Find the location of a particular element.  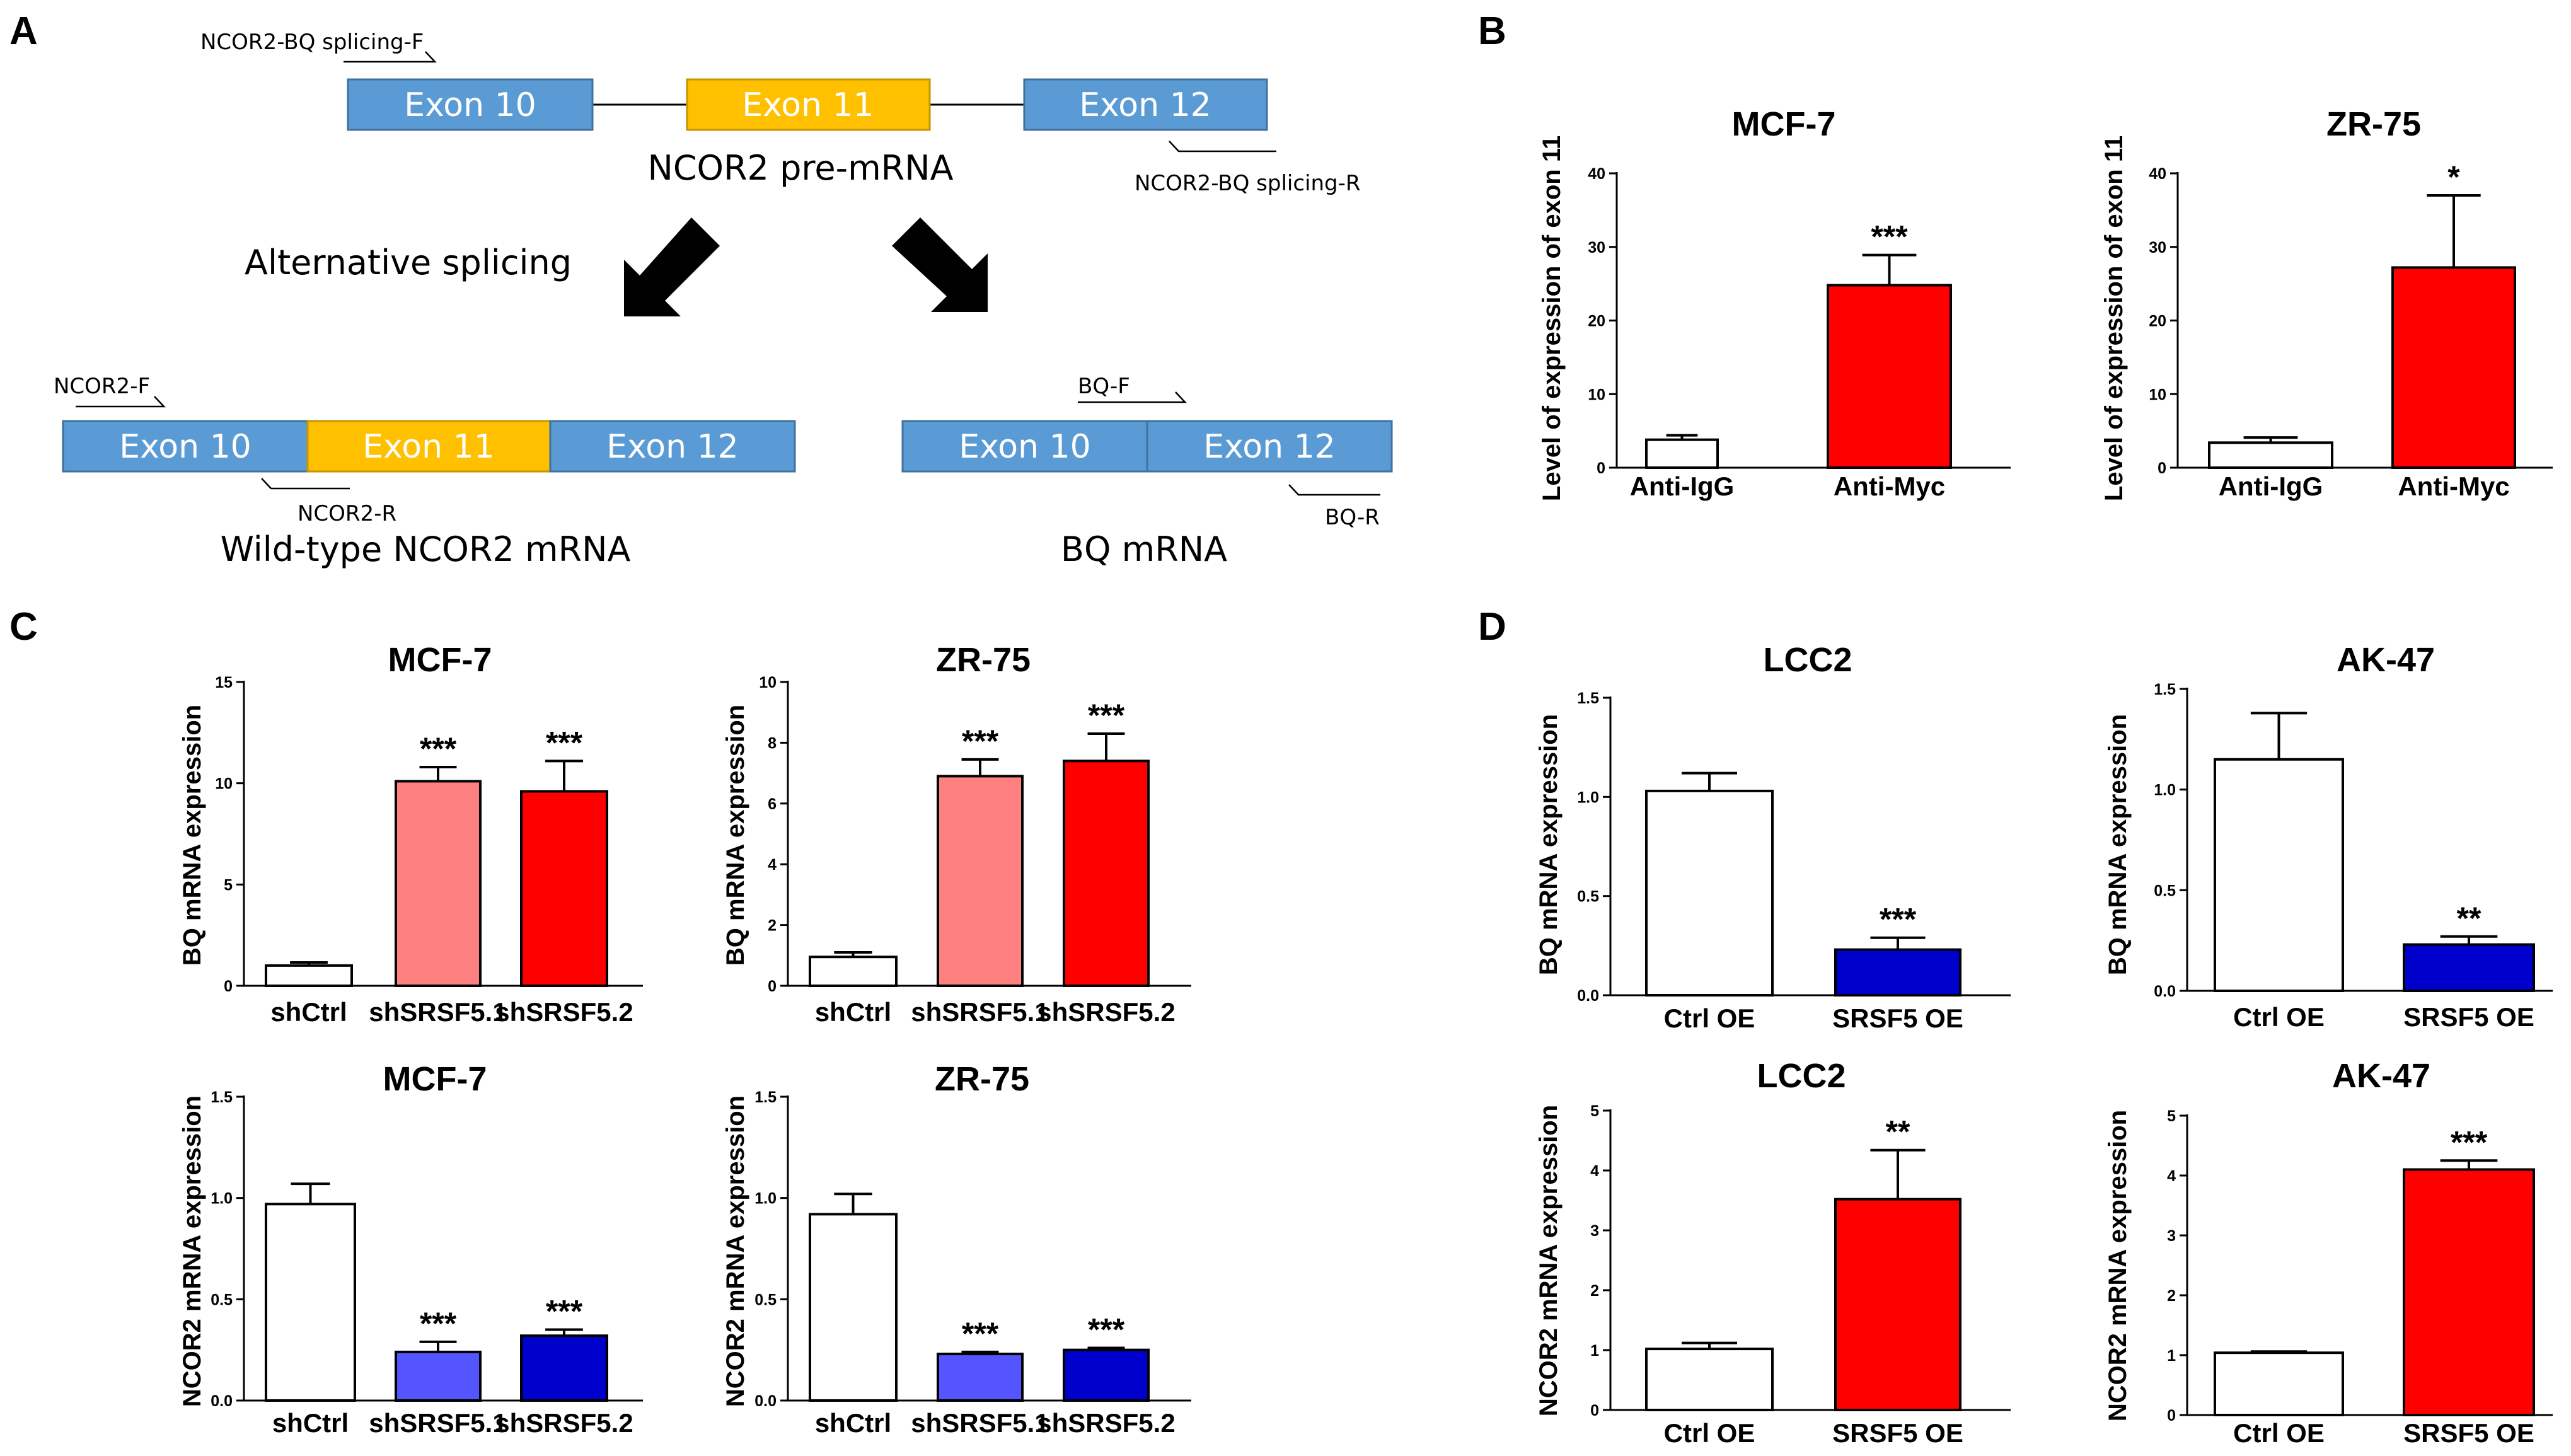

wt-exon-12-label: Exon 12 is located at coordinates (672, 447).